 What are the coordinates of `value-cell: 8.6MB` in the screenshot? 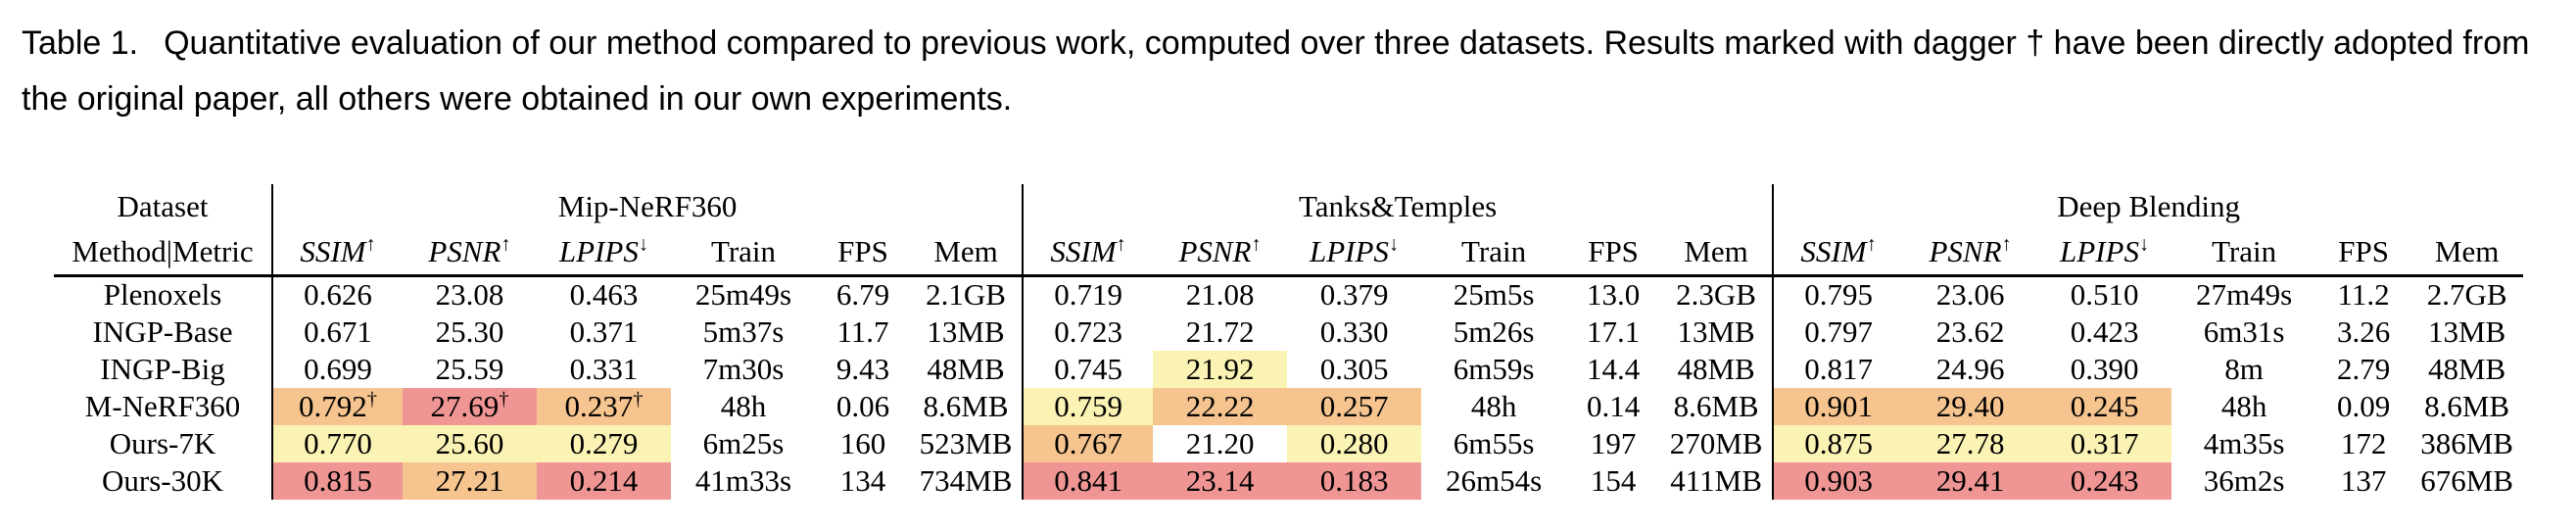 It's located at (966, 405).